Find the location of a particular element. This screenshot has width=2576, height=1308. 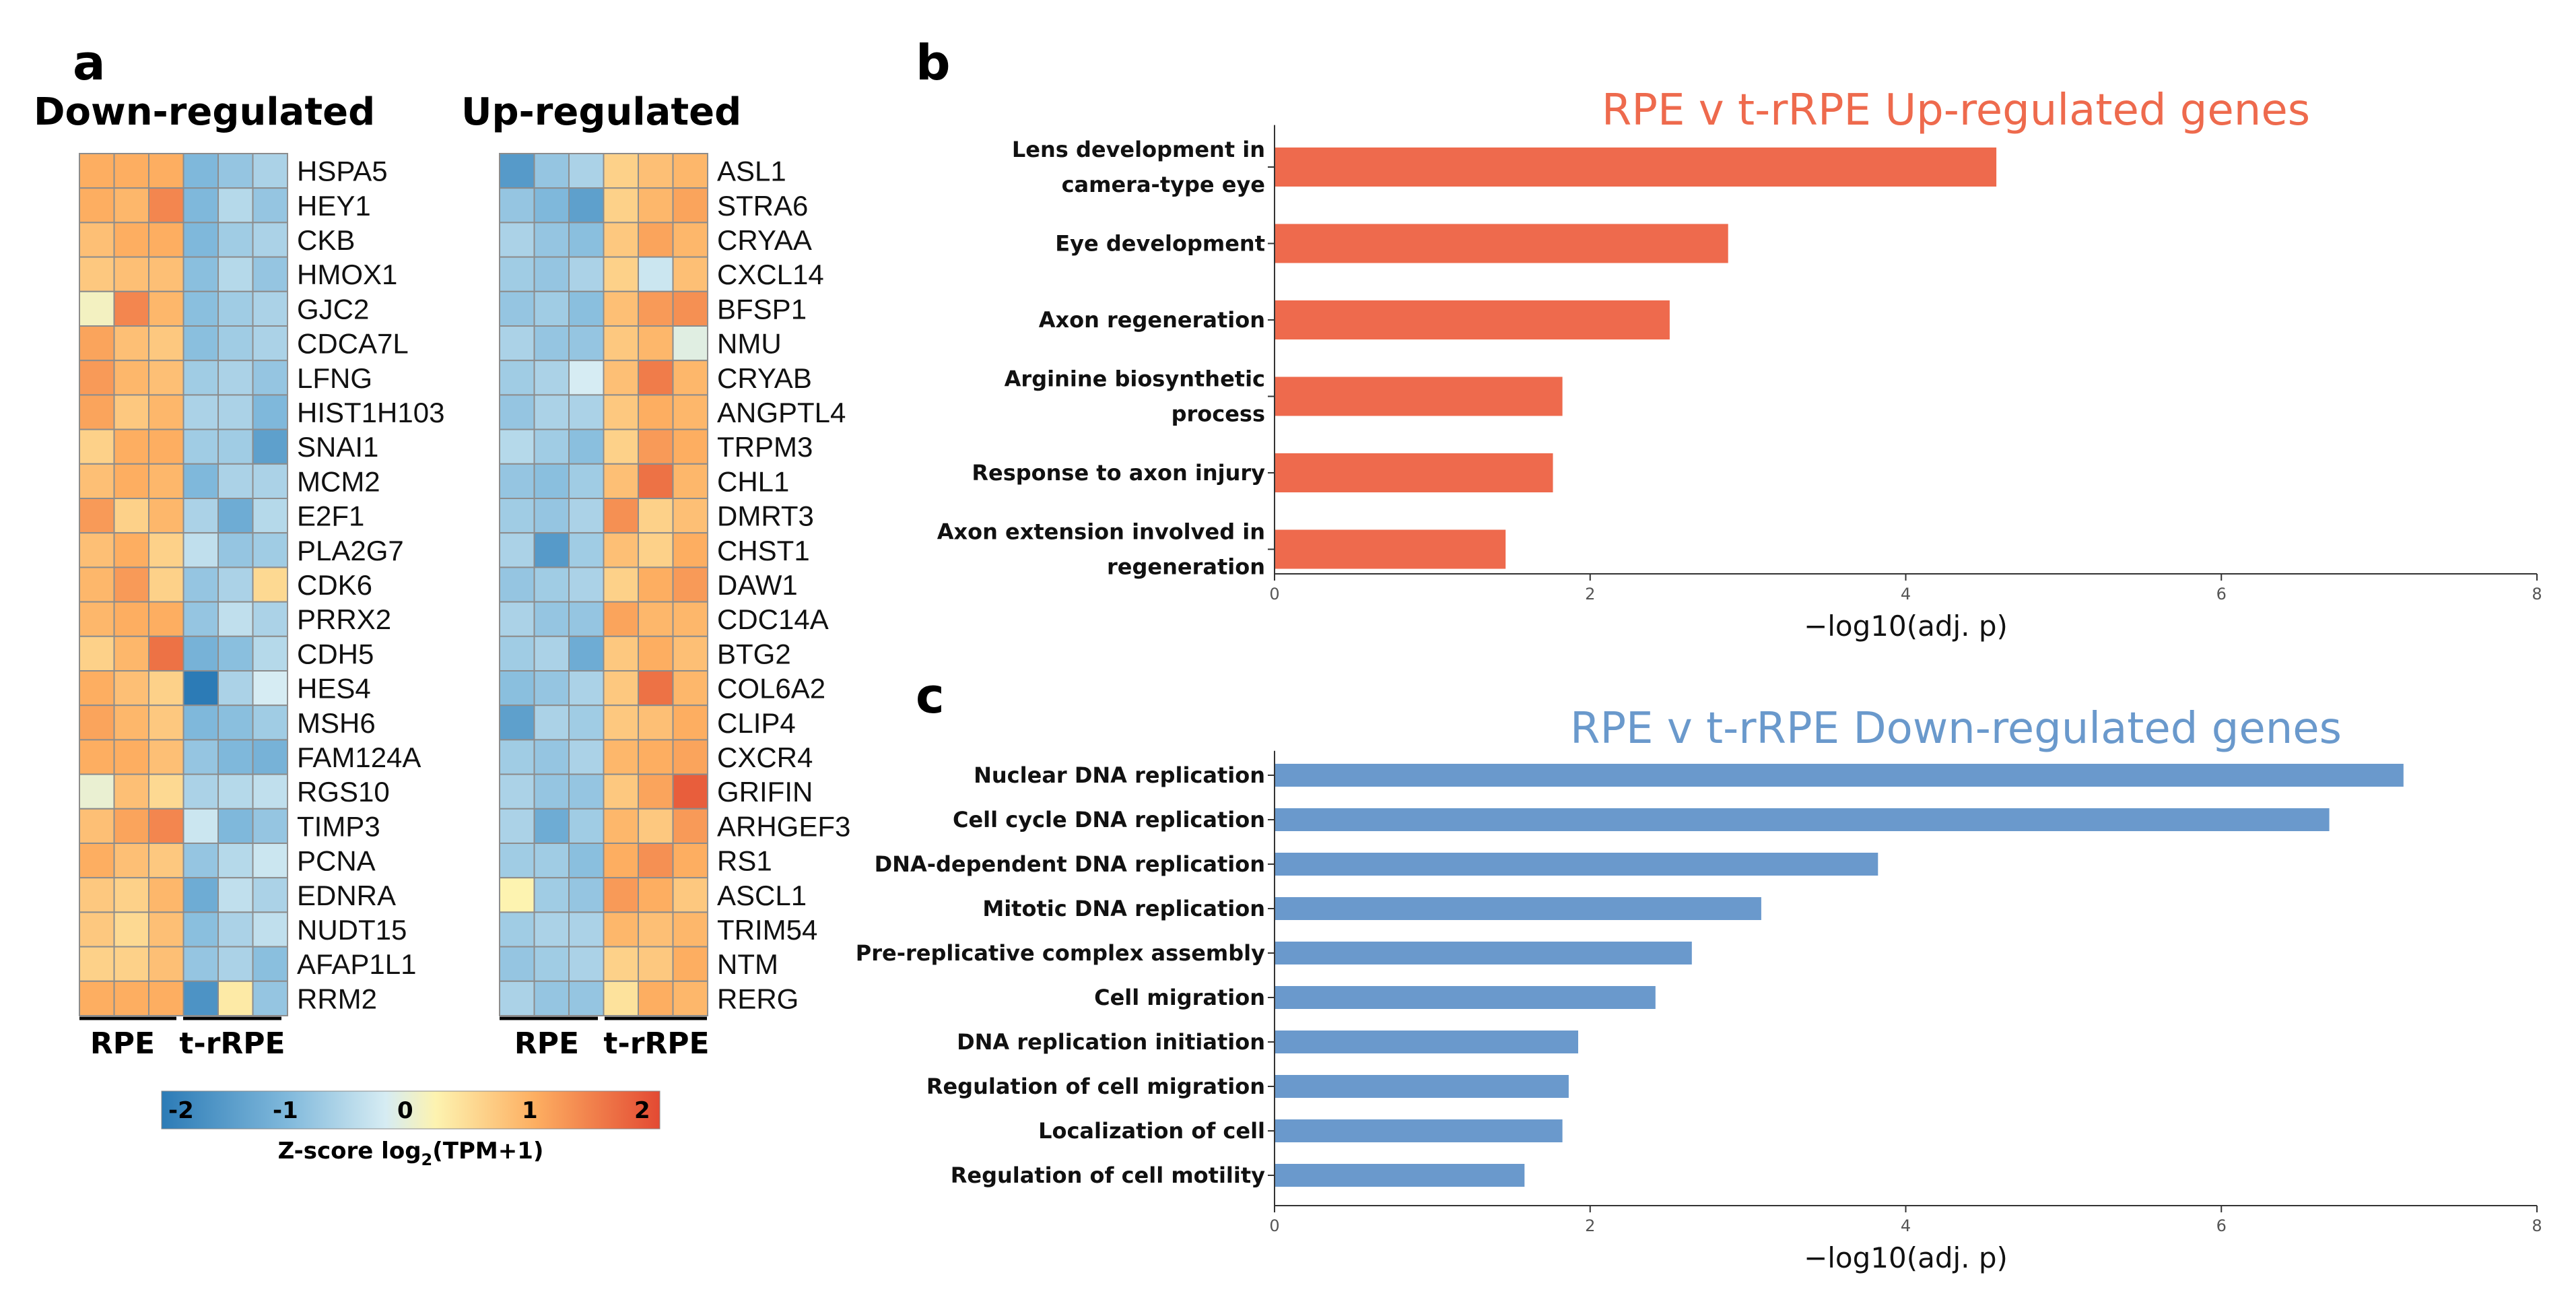

gene-label: RERG is located at coordinates (758, 998).